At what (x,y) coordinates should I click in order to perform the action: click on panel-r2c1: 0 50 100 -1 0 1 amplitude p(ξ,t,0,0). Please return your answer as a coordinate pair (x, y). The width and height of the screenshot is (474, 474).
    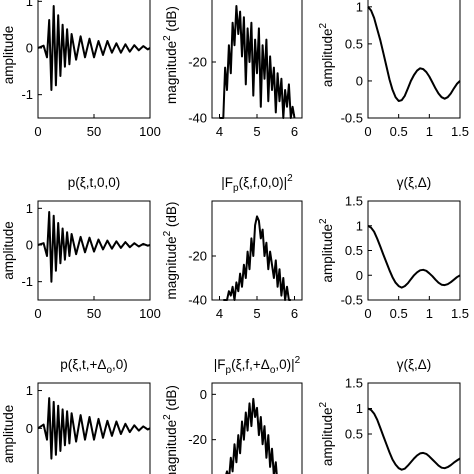
    Looking at the image, I should click on (81, 248).